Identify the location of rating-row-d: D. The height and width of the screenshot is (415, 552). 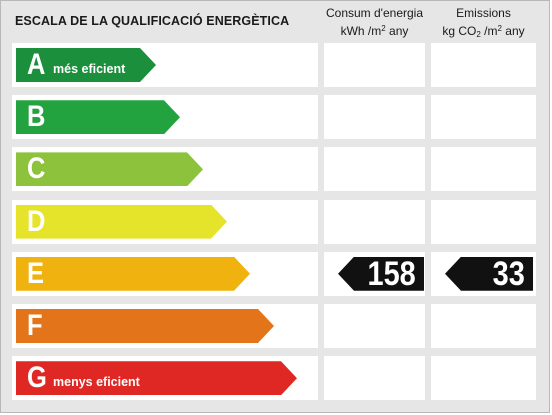
(276, 221).